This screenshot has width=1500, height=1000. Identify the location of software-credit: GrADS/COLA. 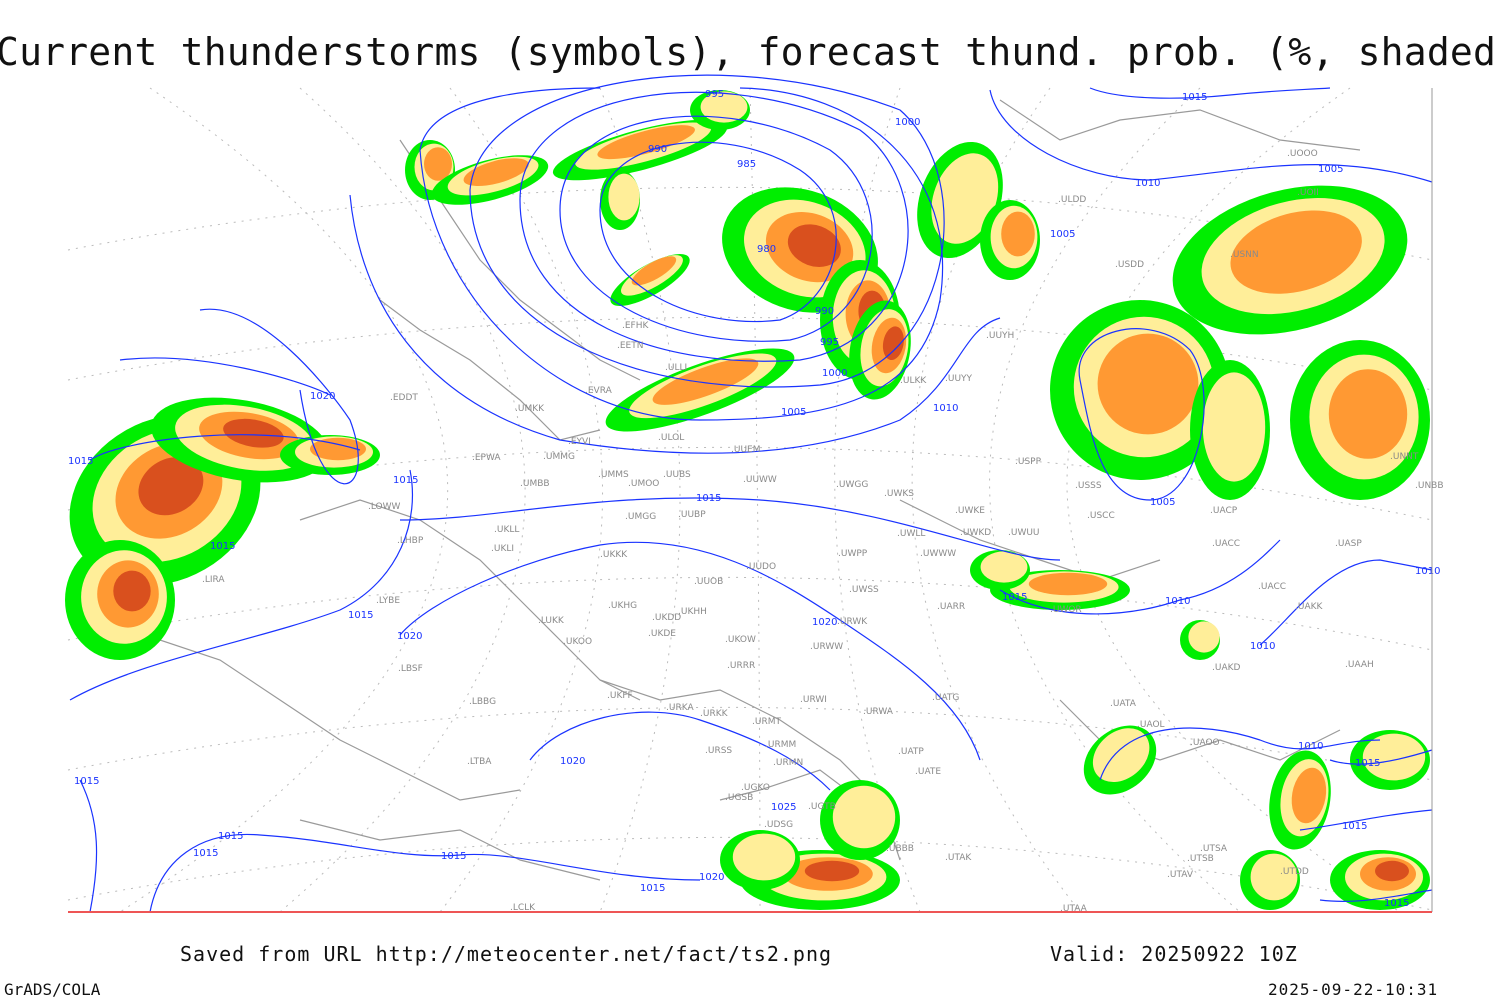
(52, 989).